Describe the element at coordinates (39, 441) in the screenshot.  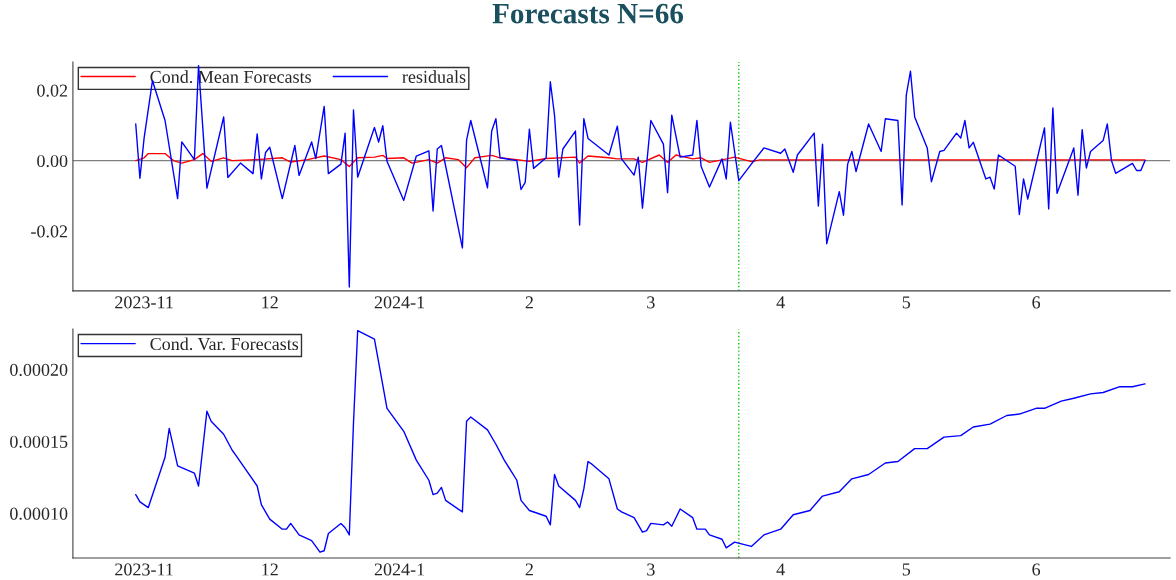
I see `y-tick-label: 0.00015` at that location.